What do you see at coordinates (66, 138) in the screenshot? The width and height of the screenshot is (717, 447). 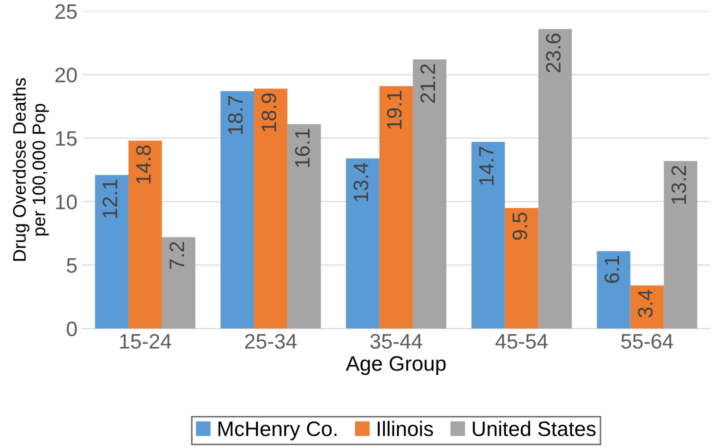 I see `y-tick-label: 15` at bounding box center [66, 138].